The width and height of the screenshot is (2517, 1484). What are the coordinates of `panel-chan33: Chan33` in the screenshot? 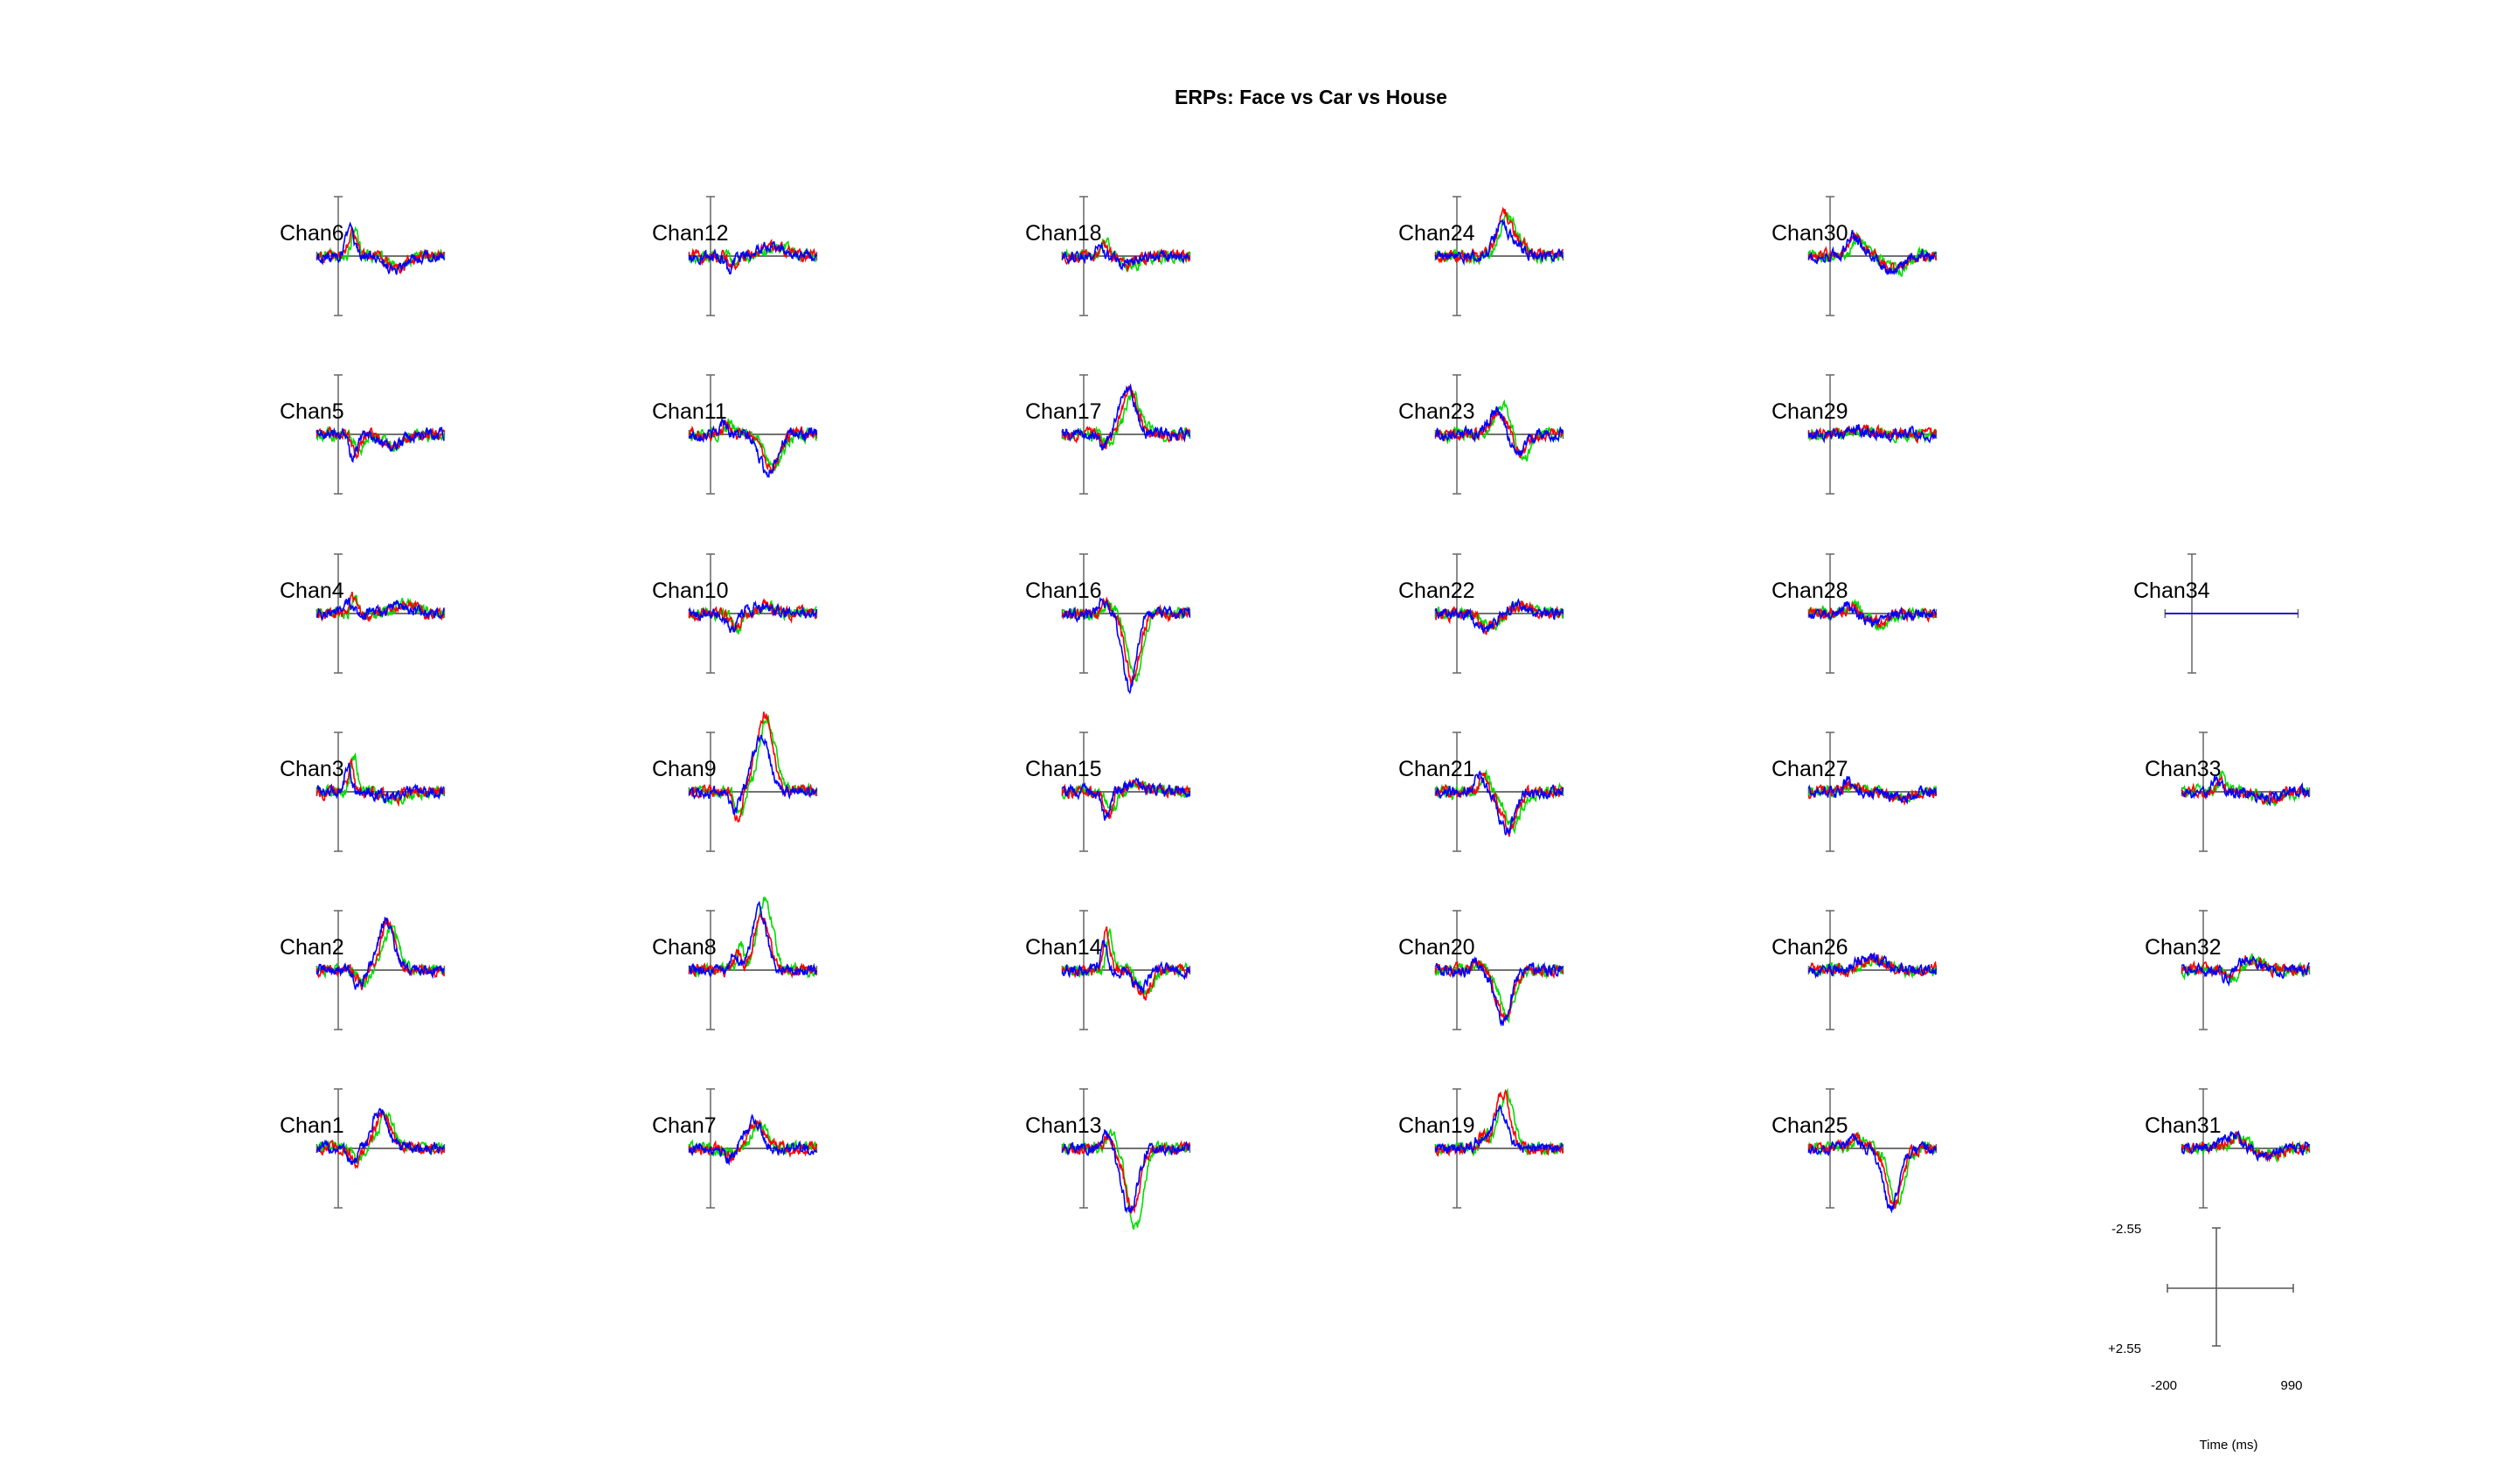 It's located at (2228, 792).